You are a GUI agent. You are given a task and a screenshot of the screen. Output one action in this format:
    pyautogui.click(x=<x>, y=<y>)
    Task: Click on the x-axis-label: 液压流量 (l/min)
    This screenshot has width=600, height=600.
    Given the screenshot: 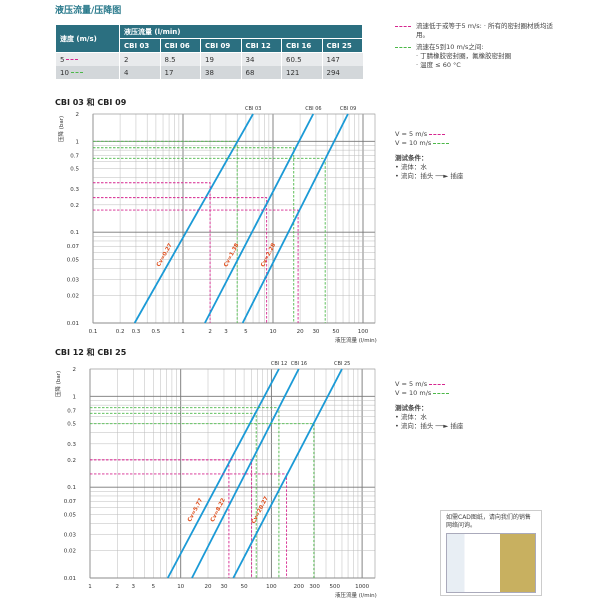 What is the action you would take?
    pyautogui.click(x=356, y=340)
    